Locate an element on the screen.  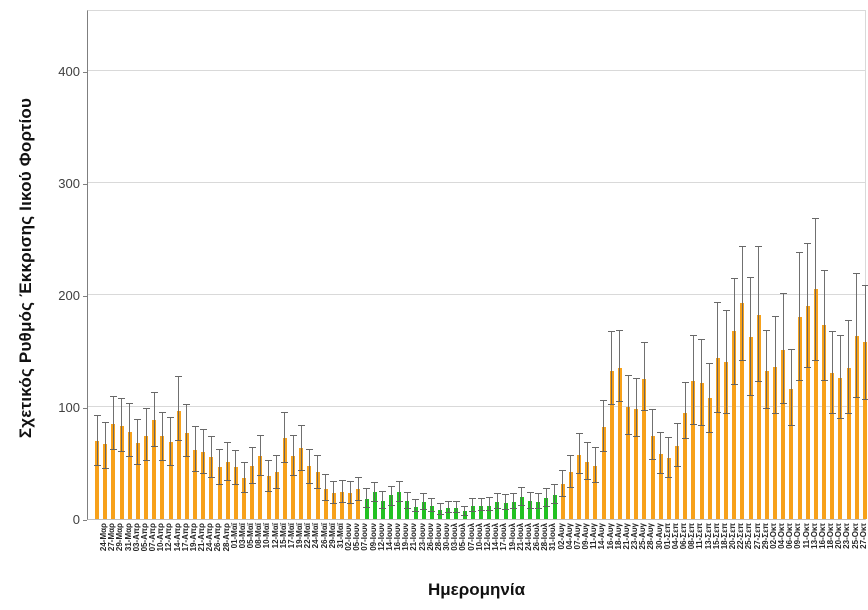
error-bar-18-Αυγ is located at coordinates (612, 368).